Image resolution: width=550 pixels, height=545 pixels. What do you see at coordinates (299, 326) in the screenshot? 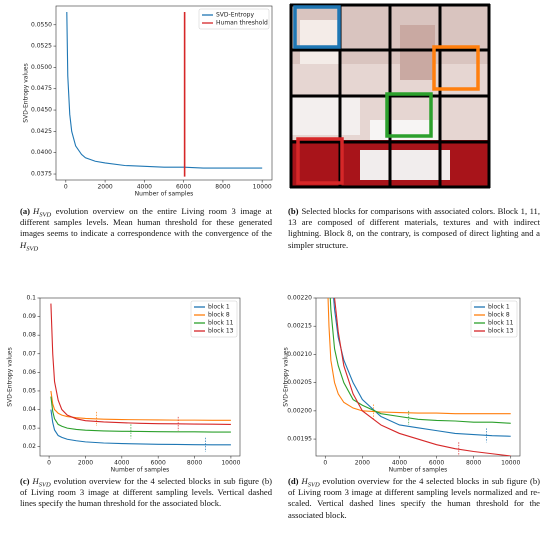
I see `y-tick-label: 0.00215` at bounding box center [299, 326].